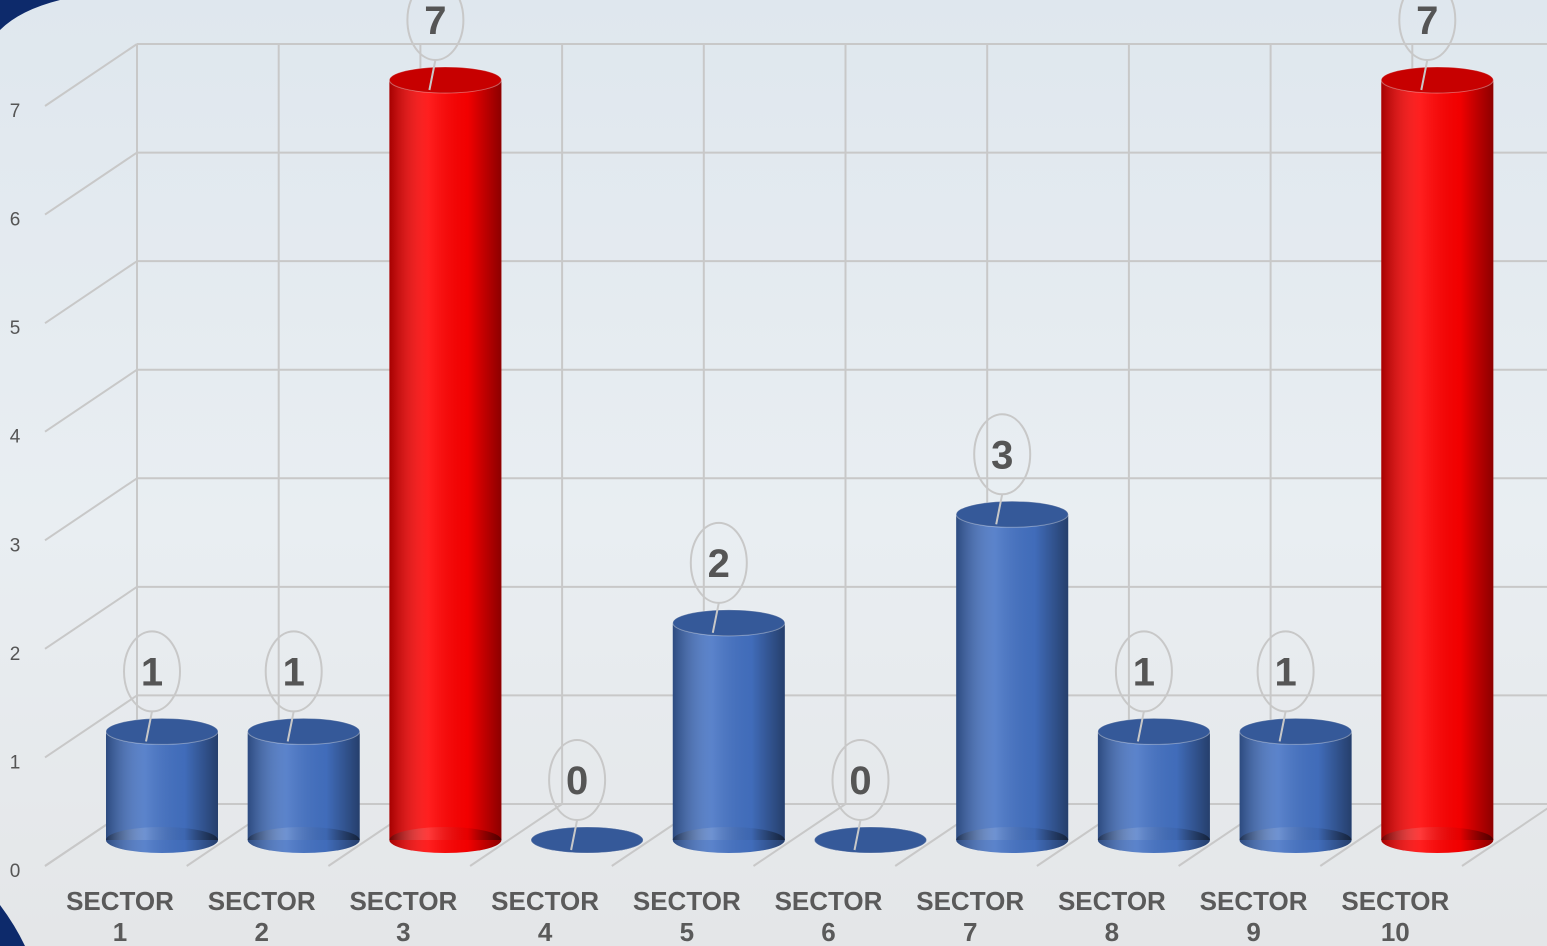  What do you see at coordinates (15, 762) in the screenshot?
I see `y-tick-label: 1` at bounding box center [15, 762].